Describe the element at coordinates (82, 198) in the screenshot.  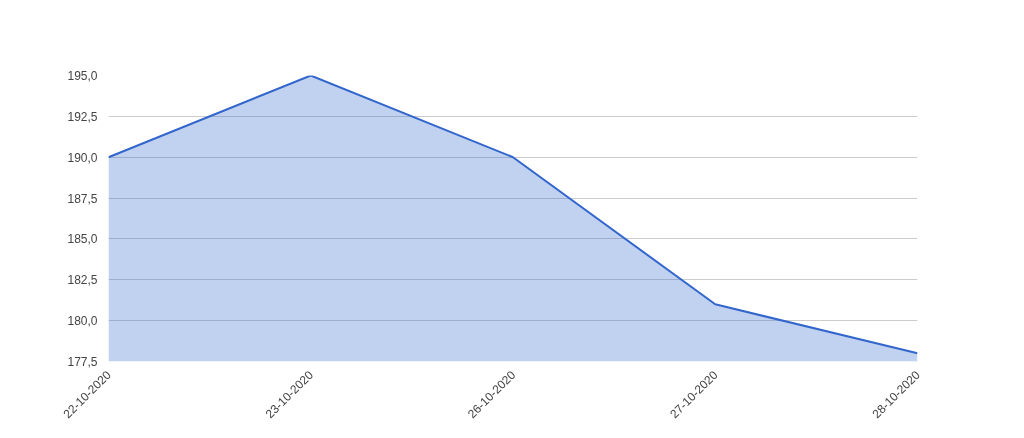
I see `y-tick-label: 187,5` at that location.